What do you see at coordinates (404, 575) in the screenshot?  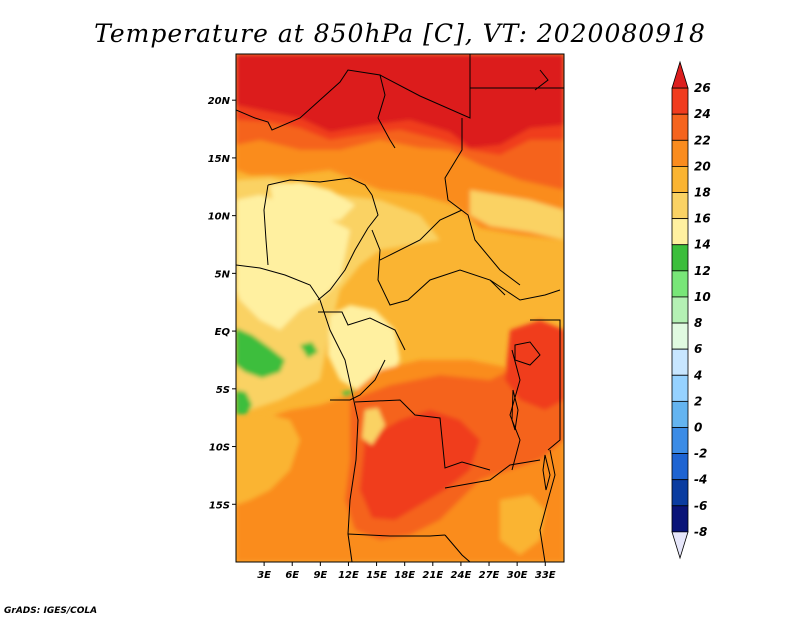 I see `lon-tick-label: 18E` at bounding box center [404, 575].